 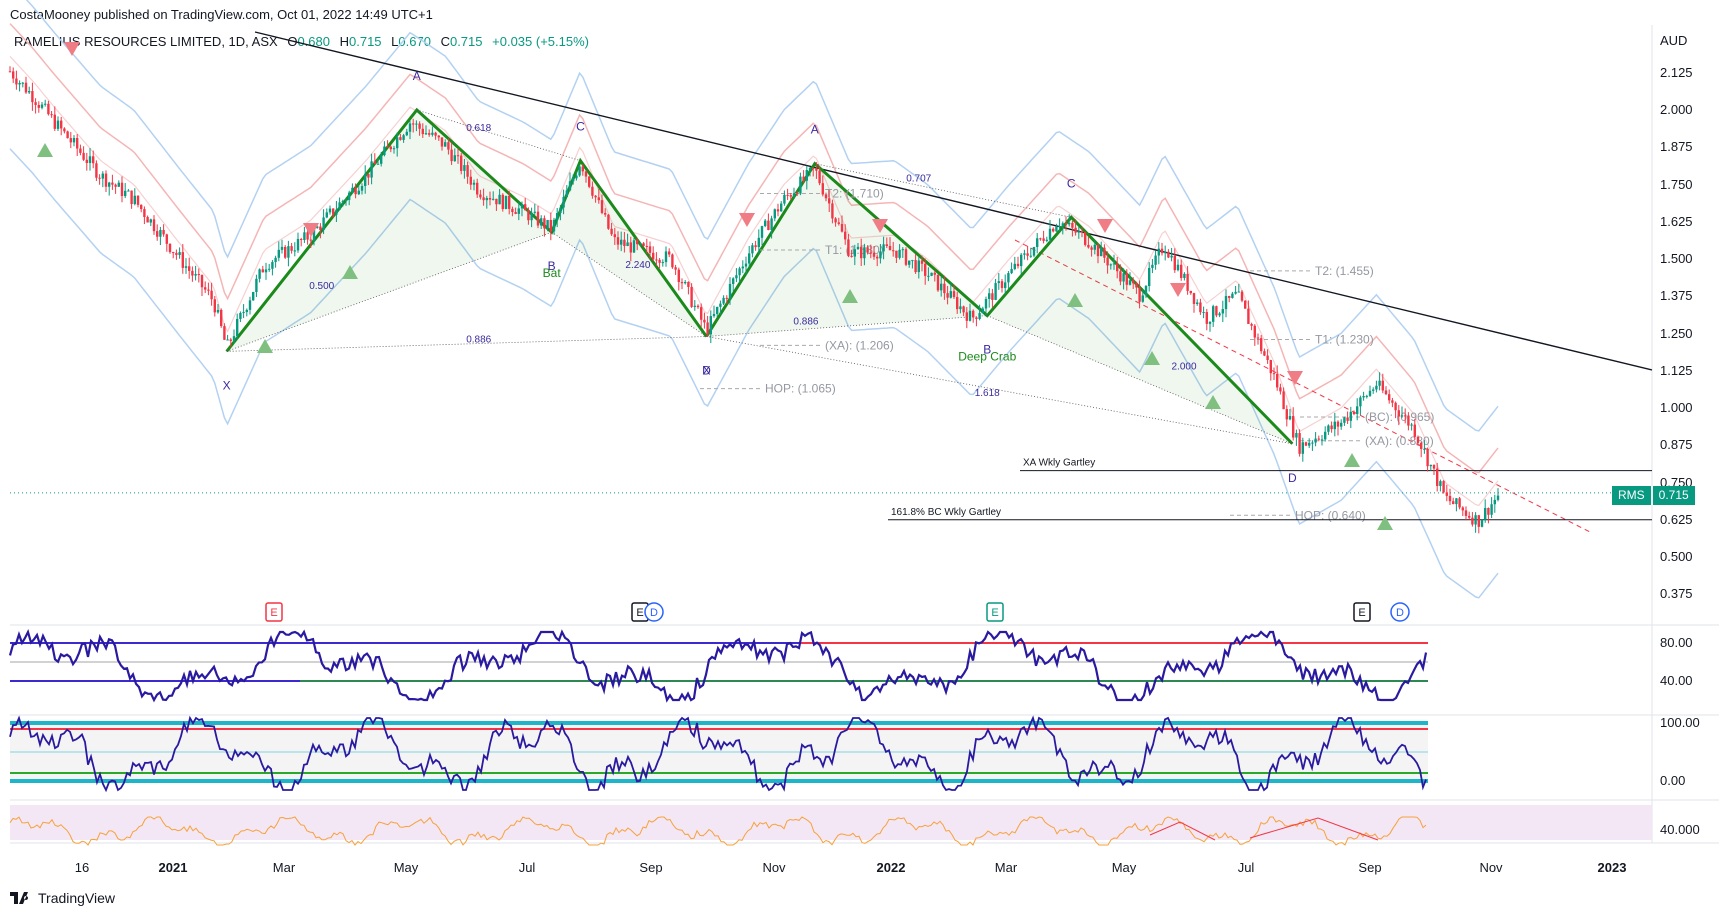 What do you see at coordinates (706, 370) in the screenshot?
I see `pattern-point-d: D` at bounding box center [706, 370].